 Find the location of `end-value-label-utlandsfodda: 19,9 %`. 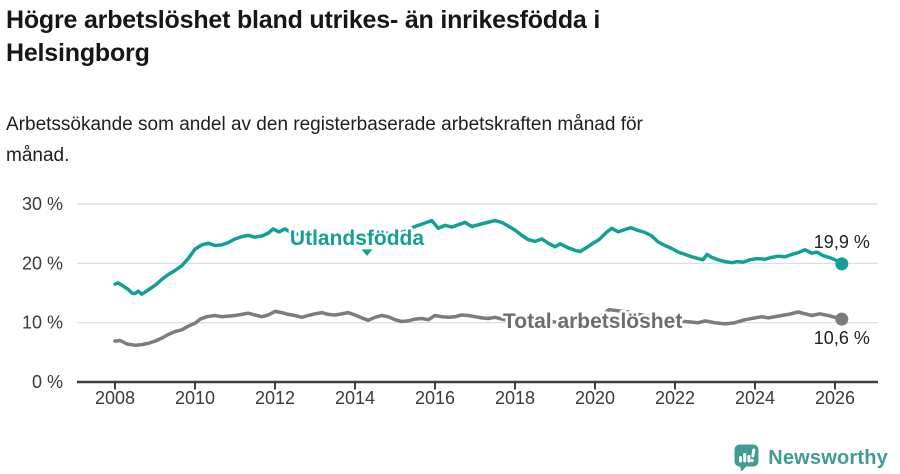

end-value-label-utlandsfodda: 19,9 % is located at coordinates (842, 242).